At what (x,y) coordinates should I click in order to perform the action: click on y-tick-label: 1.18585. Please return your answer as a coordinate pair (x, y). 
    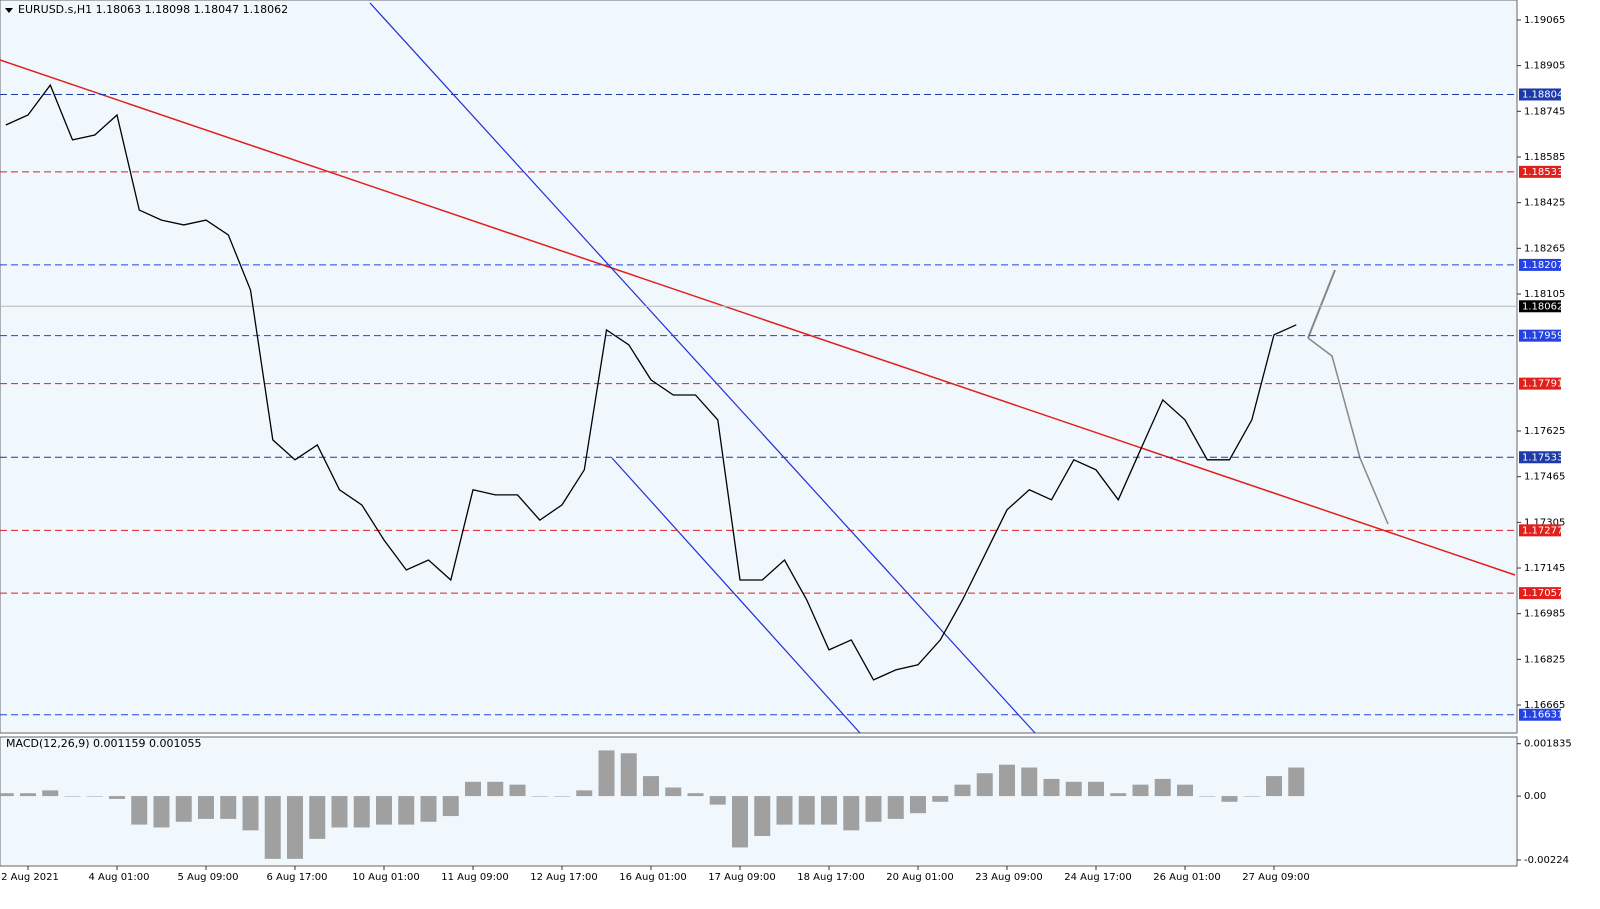
    Looking at the image, I should click on (1544, 157).